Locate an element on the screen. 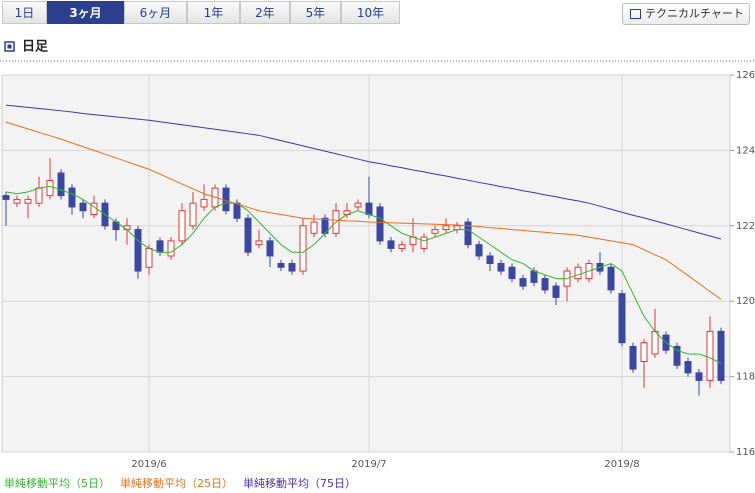 The width and height of the screenshot is (755, 493). x-tick-label: 2019/7 is located at coordinates (368, 464).